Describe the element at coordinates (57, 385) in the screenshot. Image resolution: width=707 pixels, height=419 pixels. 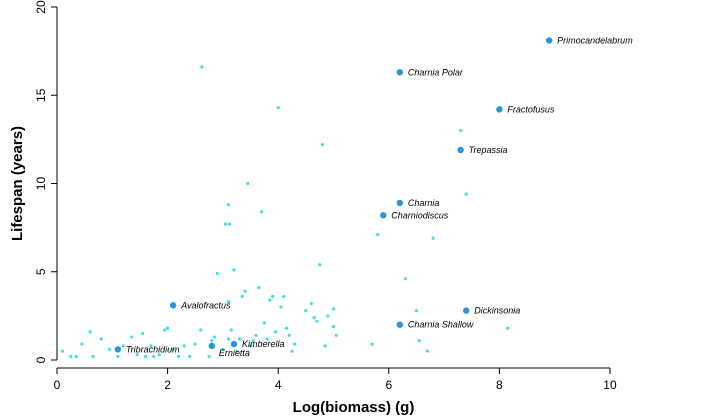
I see `x-tick-label: 0` at that location.